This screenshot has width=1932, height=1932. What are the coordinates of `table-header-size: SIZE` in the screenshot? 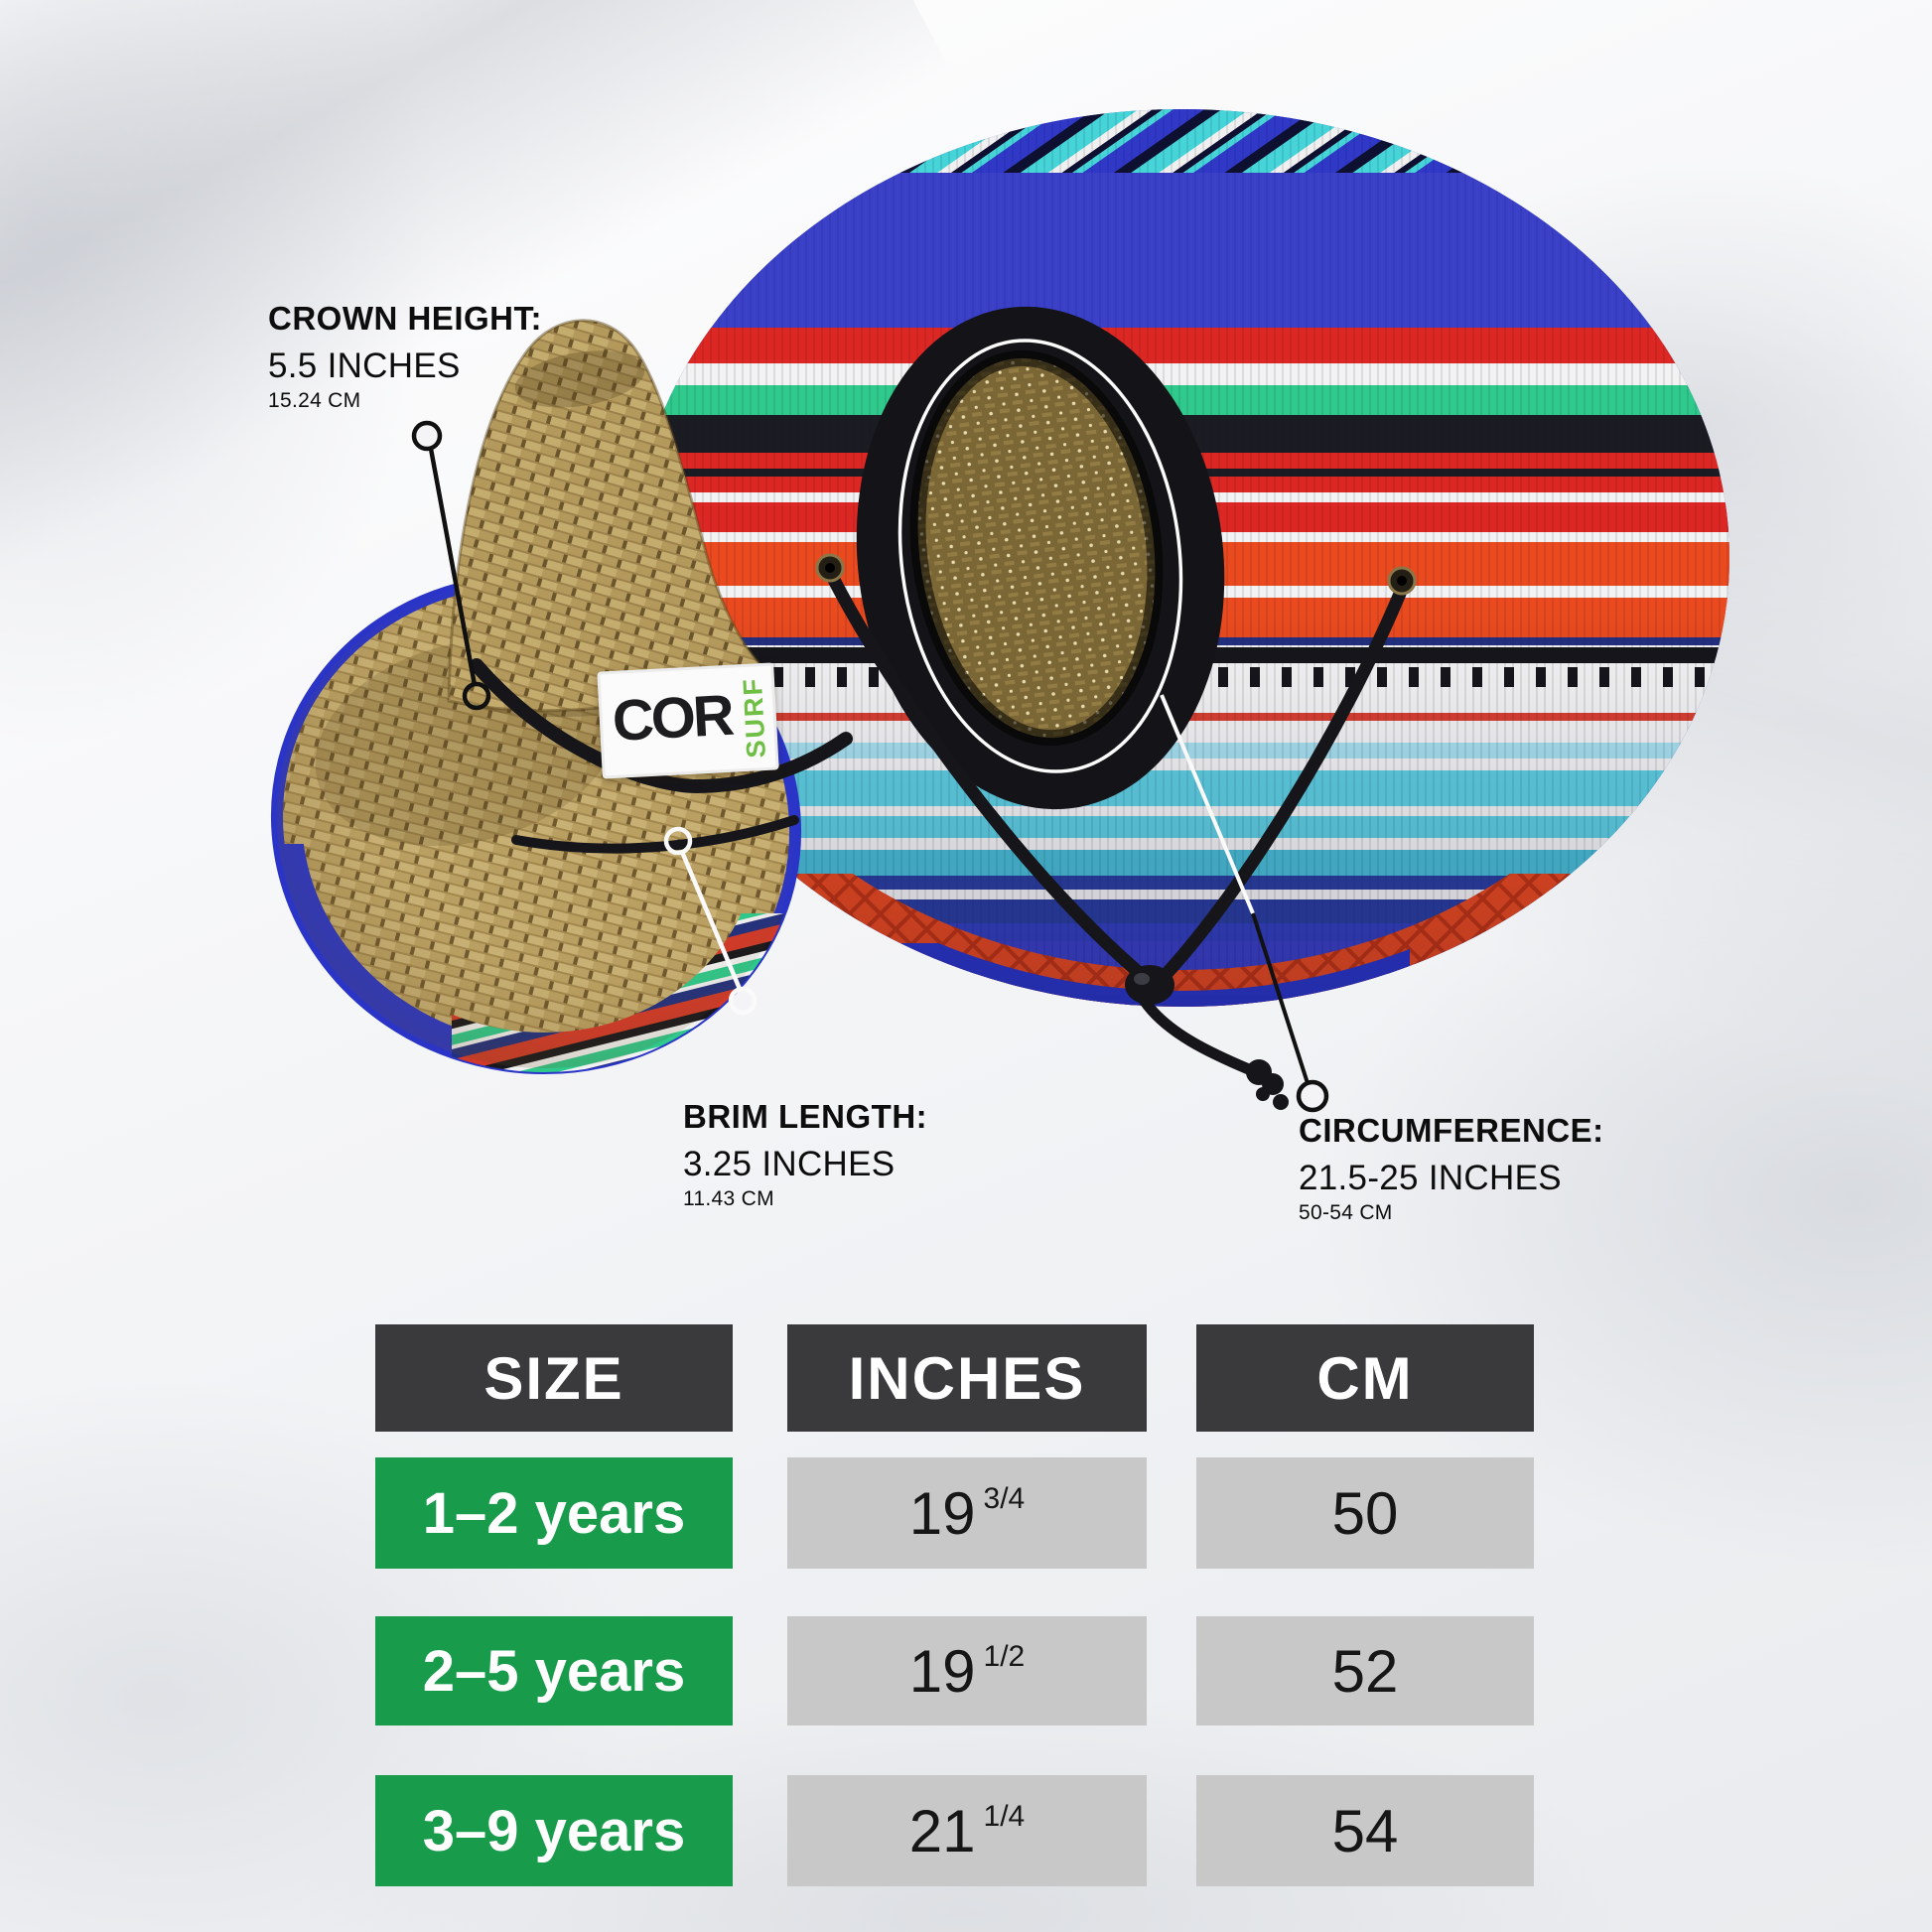 It's located at (554, 1378).